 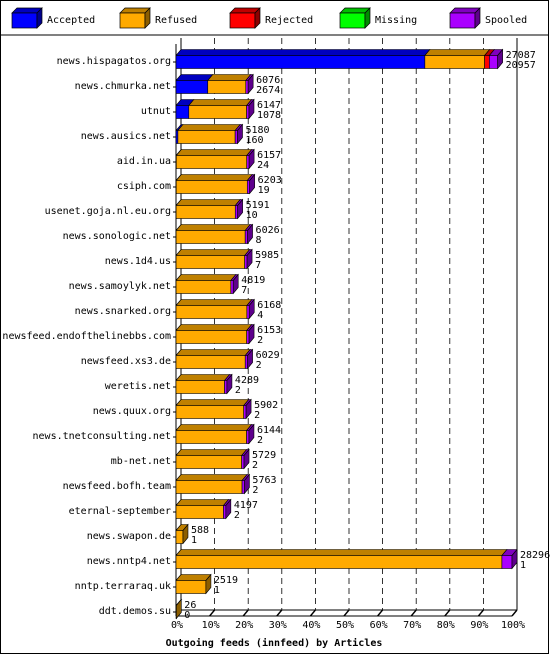 What do you see at coordinates (191, 587) in the screenshot?
I see `bar-nntp-terraraq-uk-refused` at bounding box center [191, 587].